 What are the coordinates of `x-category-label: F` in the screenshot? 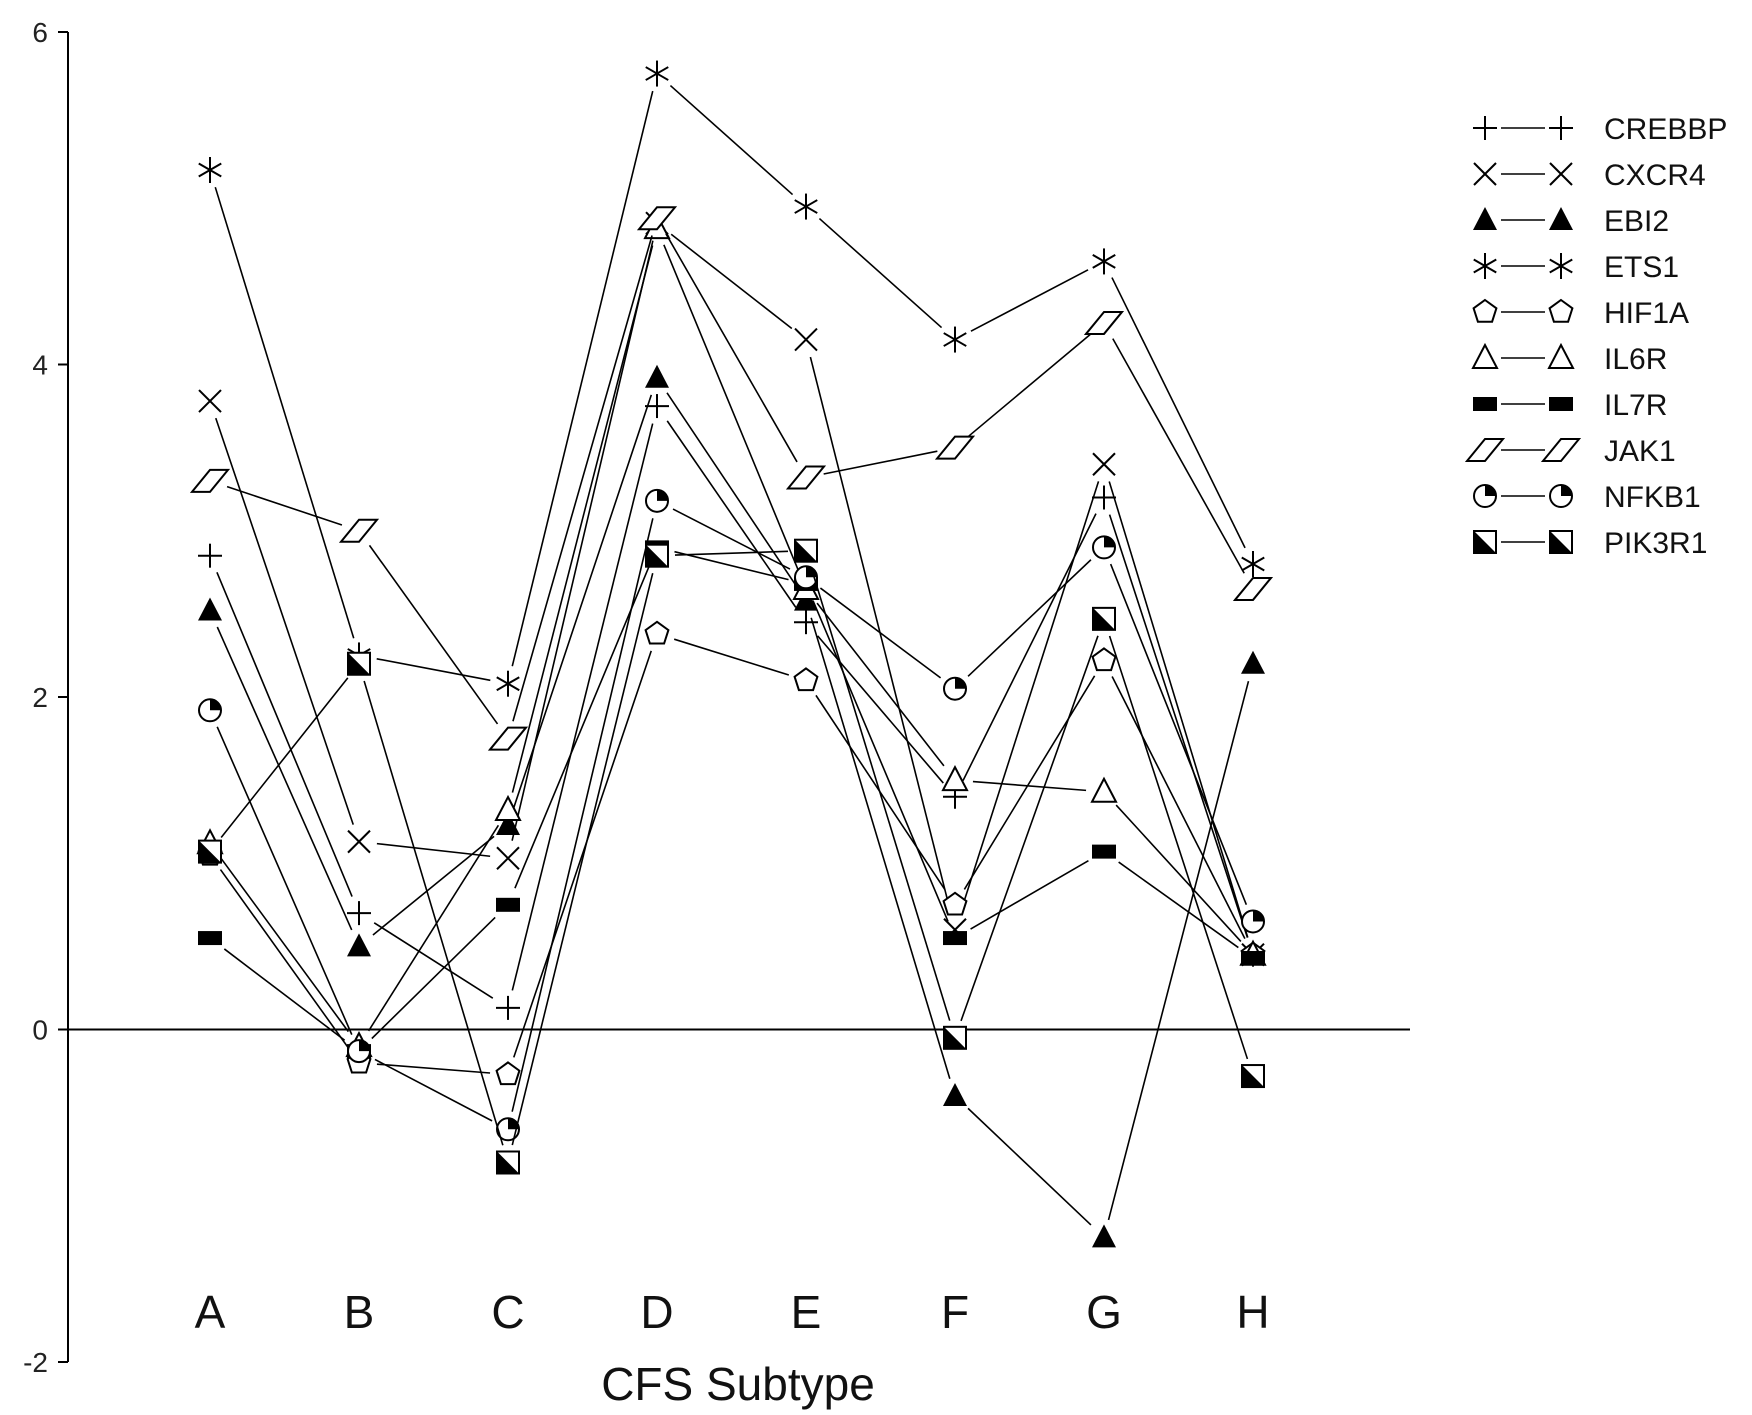 It's located at (955, 1312).